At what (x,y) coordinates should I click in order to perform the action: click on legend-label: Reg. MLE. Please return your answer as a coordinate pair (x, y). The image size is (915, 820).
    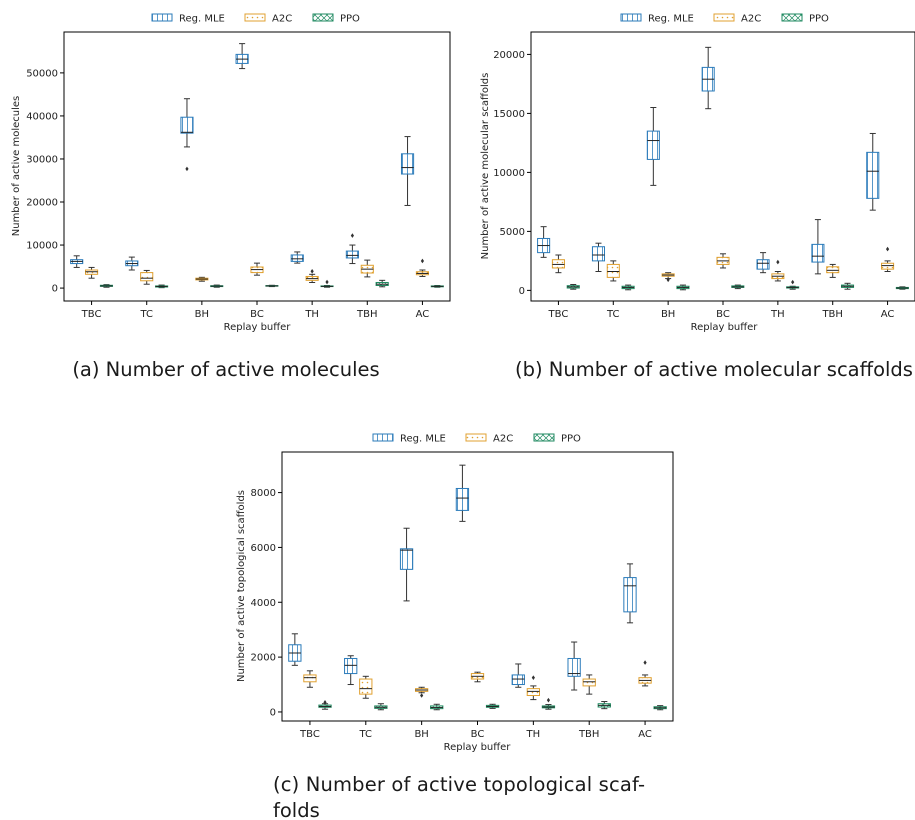
    Looking at the image, I should click on (671, 19).